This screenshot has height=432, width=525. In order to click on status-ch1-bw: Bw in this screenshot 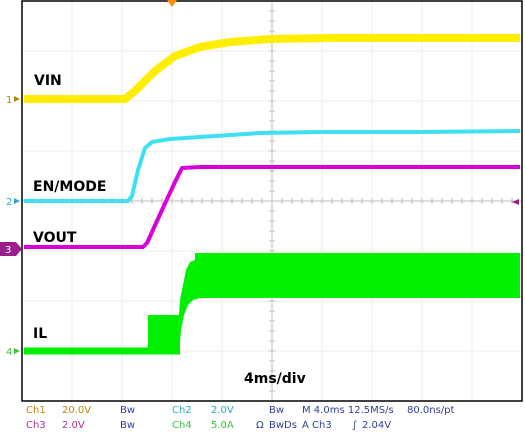, I will do `click(127, 410)`.